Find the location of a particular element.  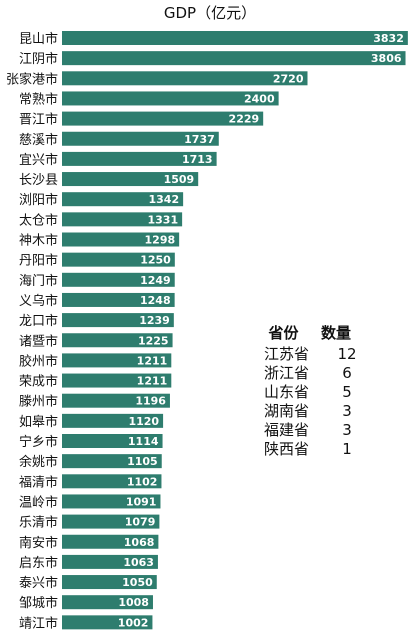

value-label: 1248 is located at coordinates (155, 300).